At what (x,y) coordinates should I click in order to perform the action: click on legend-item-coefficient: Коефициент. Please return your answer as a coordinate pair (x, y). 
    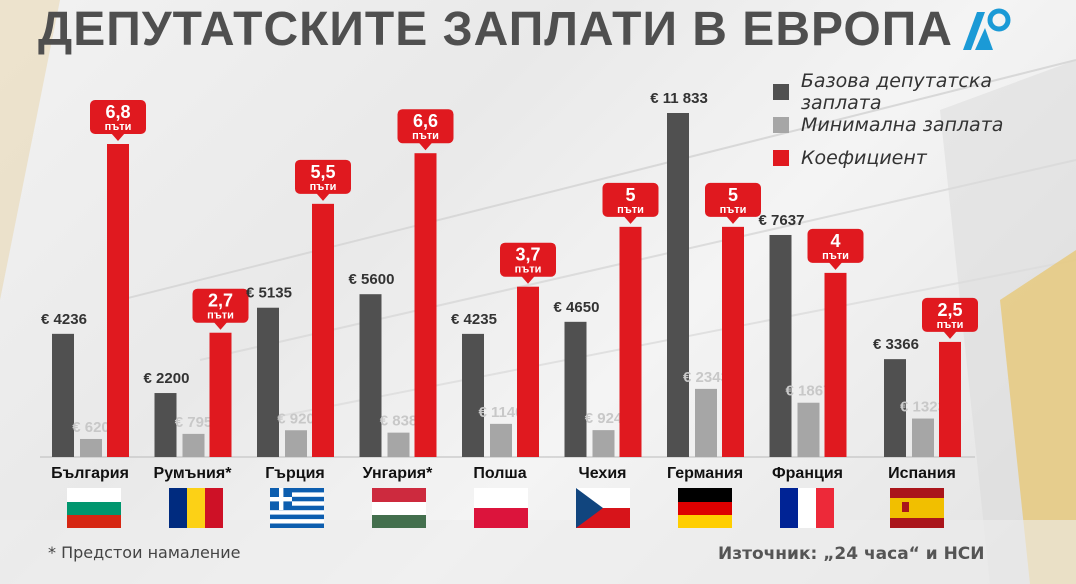
    Looking at the image, I should click on (924, 157).